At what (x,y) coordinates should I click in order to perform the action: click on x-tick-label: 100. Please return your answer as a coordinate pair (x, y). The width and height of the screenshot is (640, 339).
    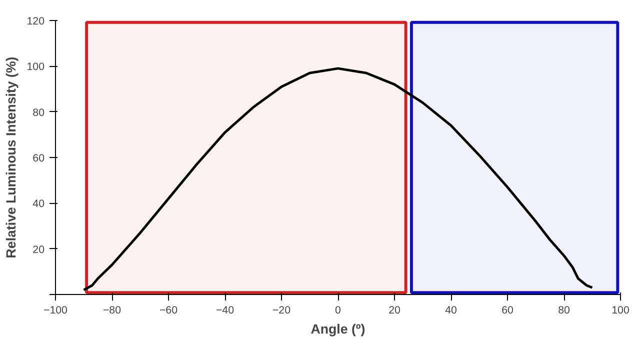
    Looking at the image, I should click on (621, 310).